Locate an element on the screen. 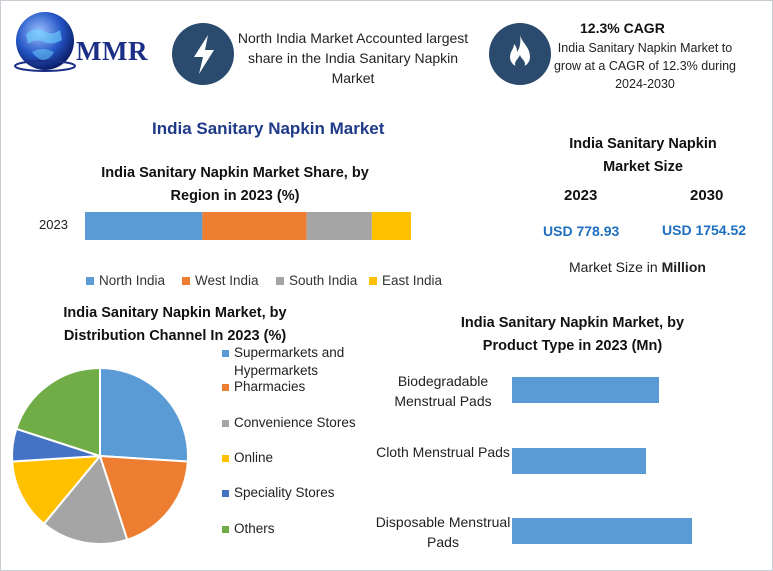  pie-legend-speciality-stores: Speciality Stores is located at coordinates (297, 493).